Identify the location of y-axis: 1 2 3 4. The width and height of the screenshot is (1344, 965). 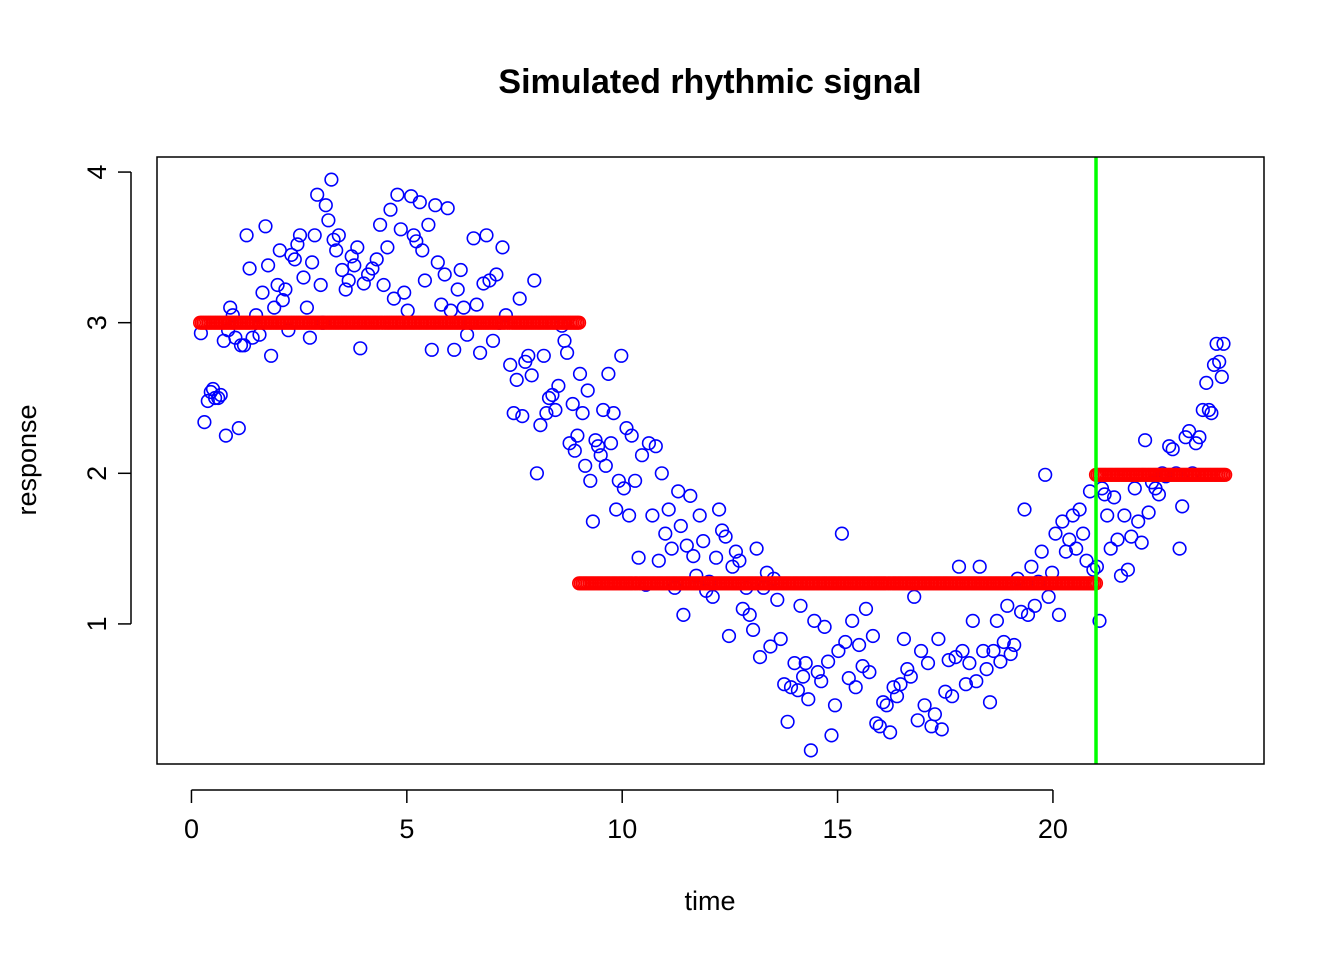
(107, 398).